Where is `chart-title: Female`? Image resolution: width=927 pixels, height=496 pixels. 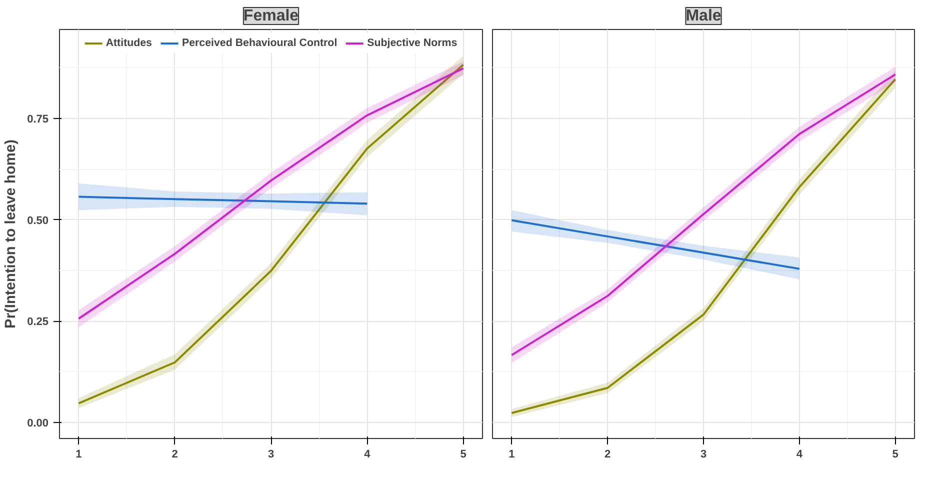 chart-title: Female is located at coordinates (271, 16).